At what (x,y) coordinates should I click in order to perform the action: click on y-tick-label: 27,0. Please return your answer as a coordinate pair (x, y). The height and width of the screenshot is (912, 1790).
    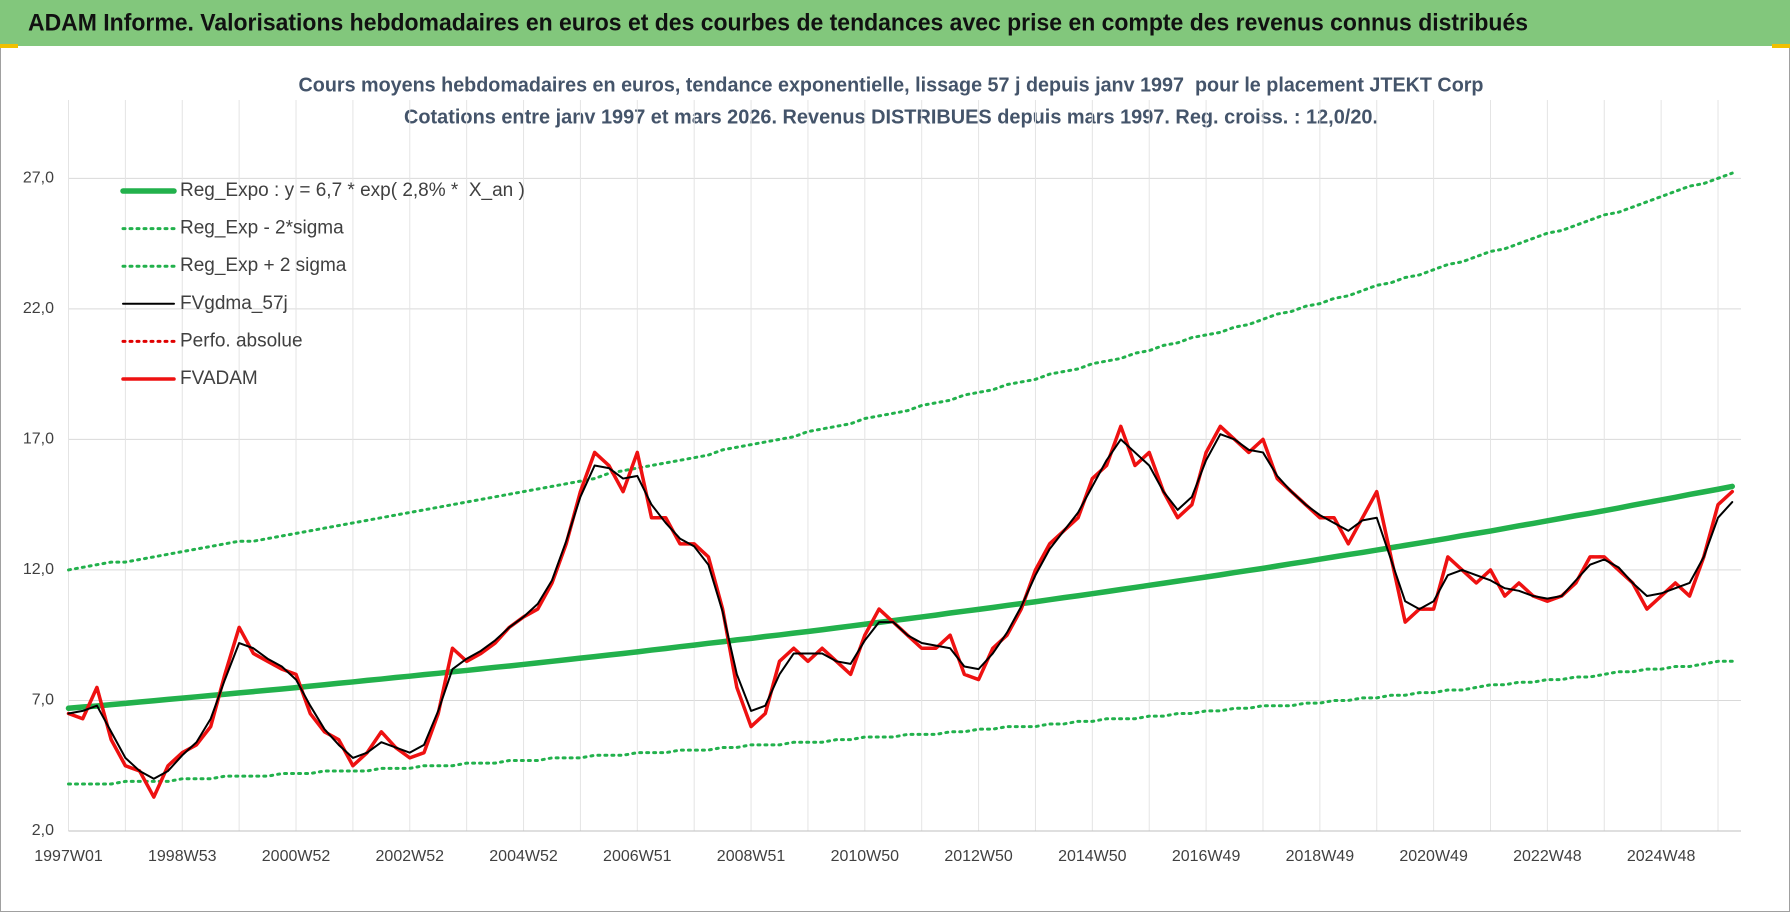
    Looking at the image, I should click on (38, 178).